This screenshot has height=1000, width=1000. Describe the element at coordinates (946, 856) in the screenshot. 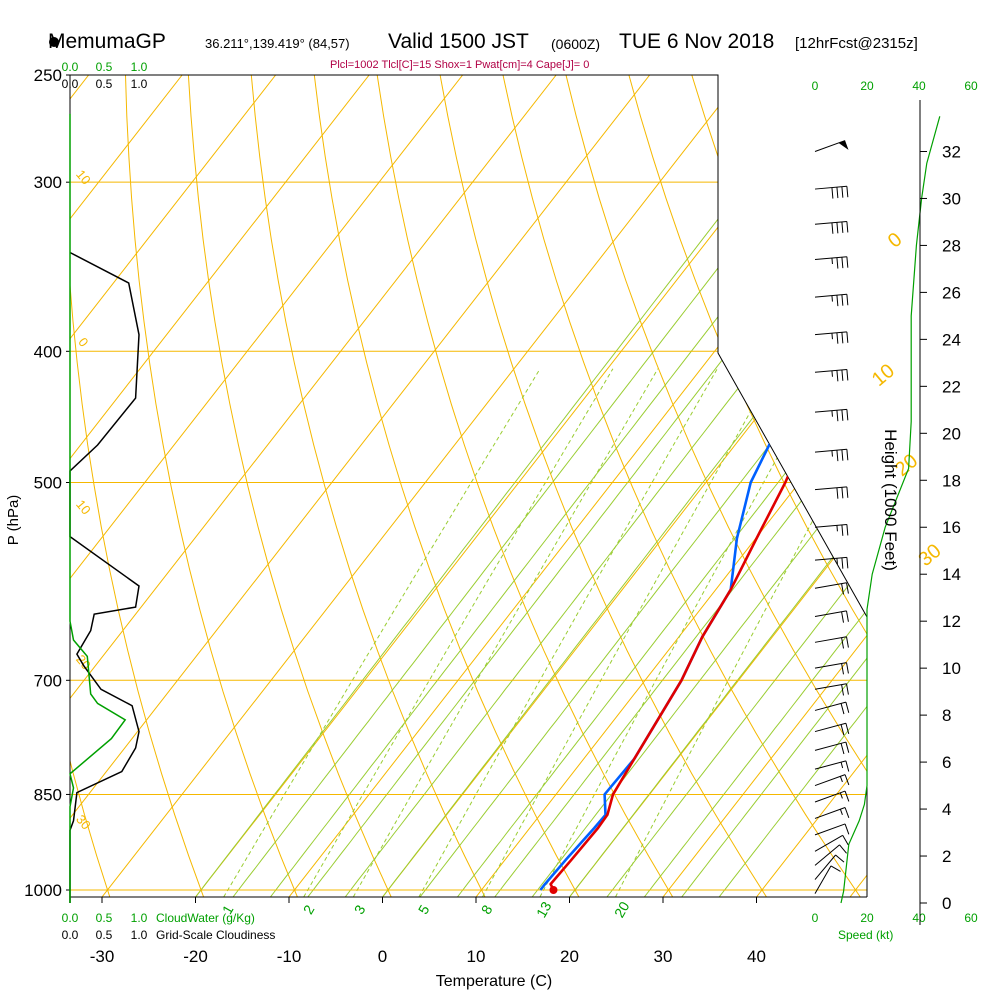

I see `height-tick-label: 2` at that location.